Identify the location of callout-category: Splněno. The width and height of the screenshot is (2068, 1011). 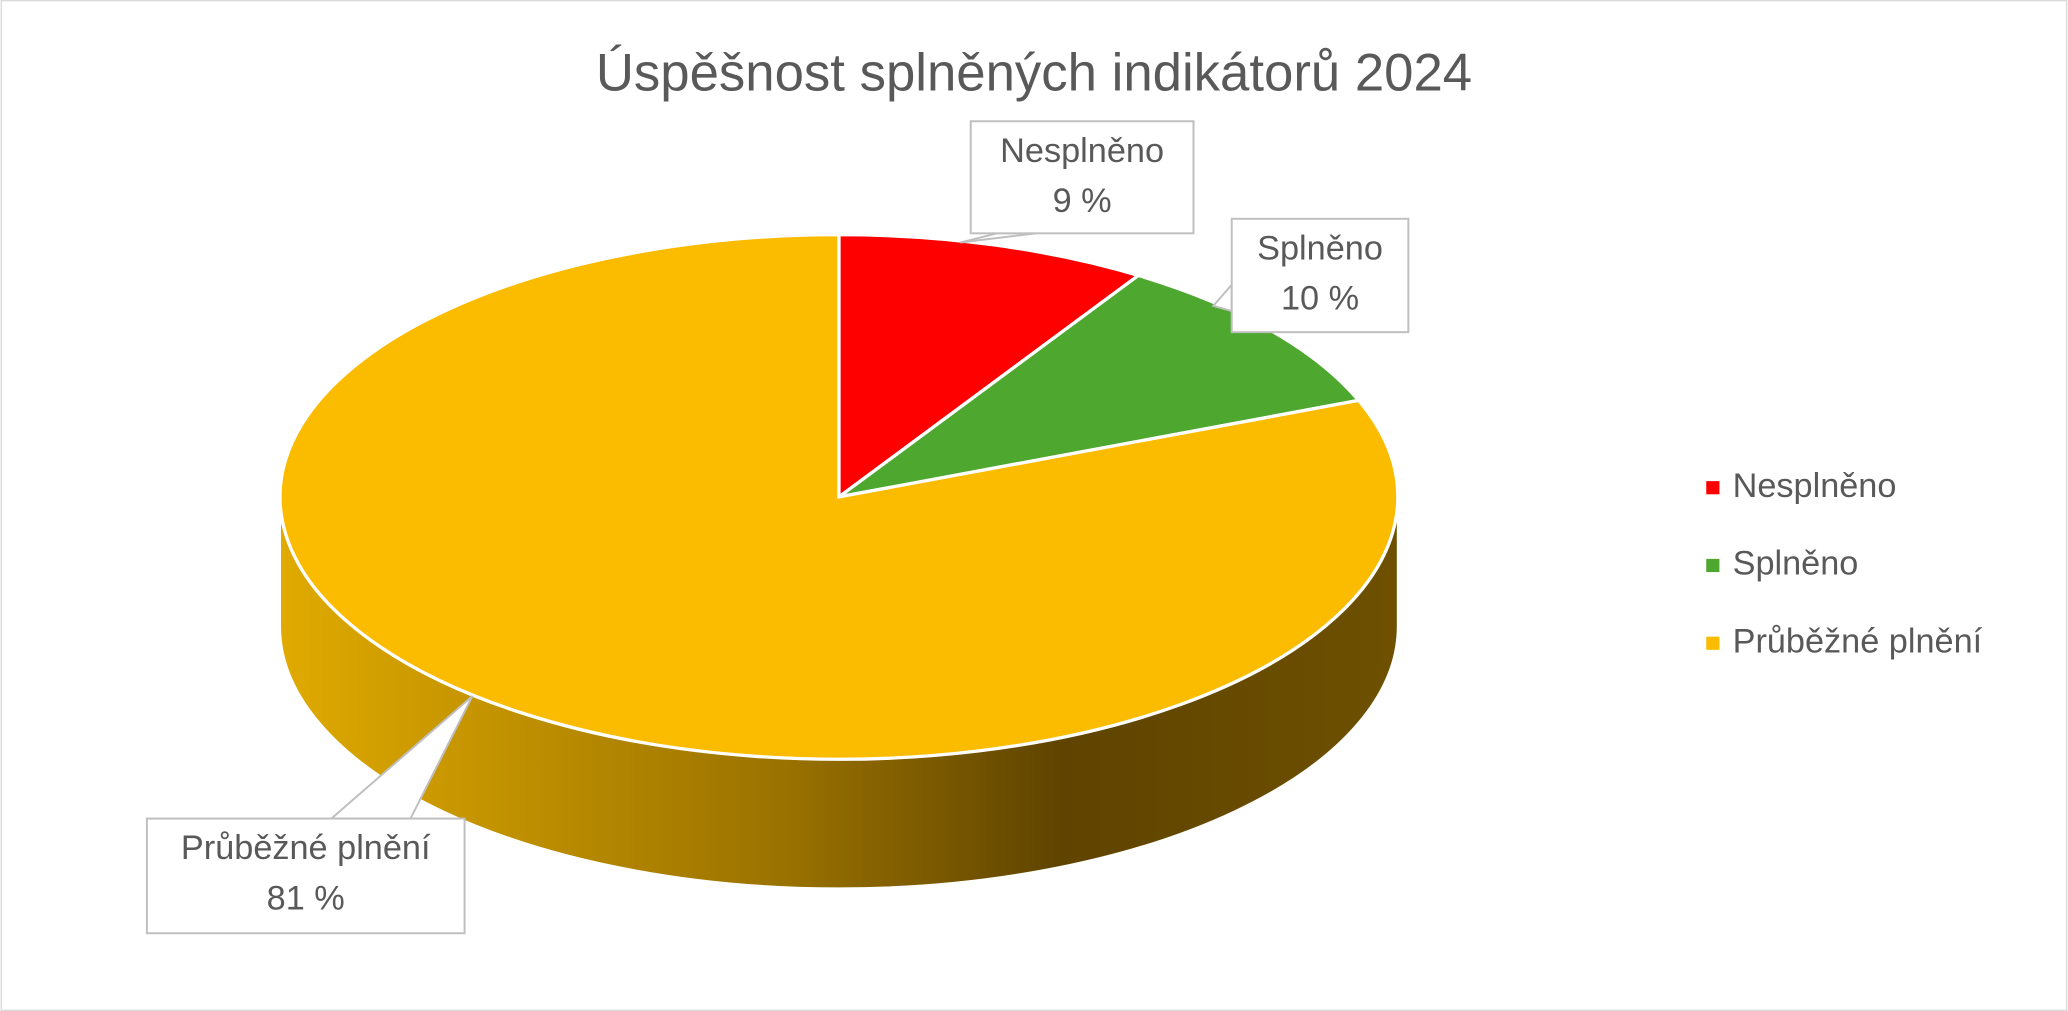
(1320, 248).